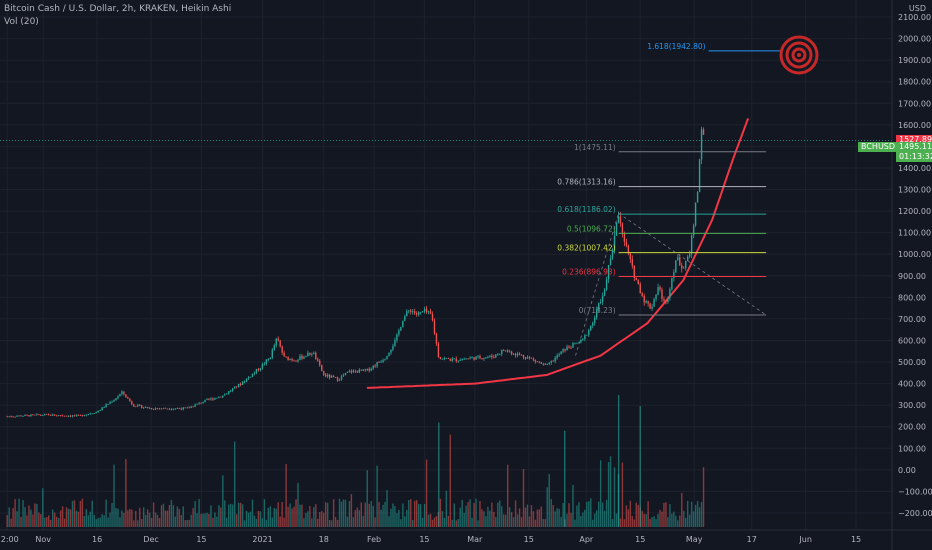 This screenshot has width=932, height=550. I want to click on alert-price-tag: 1527.89, so click(914, 140).